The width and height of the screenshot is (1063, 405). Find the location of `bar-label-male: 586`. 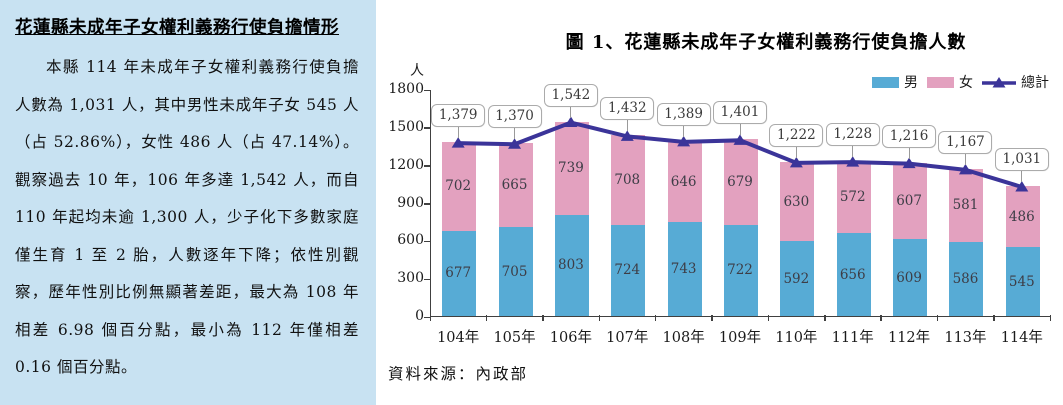

bar-label-male: 586 is located at coordinates (965, 279).